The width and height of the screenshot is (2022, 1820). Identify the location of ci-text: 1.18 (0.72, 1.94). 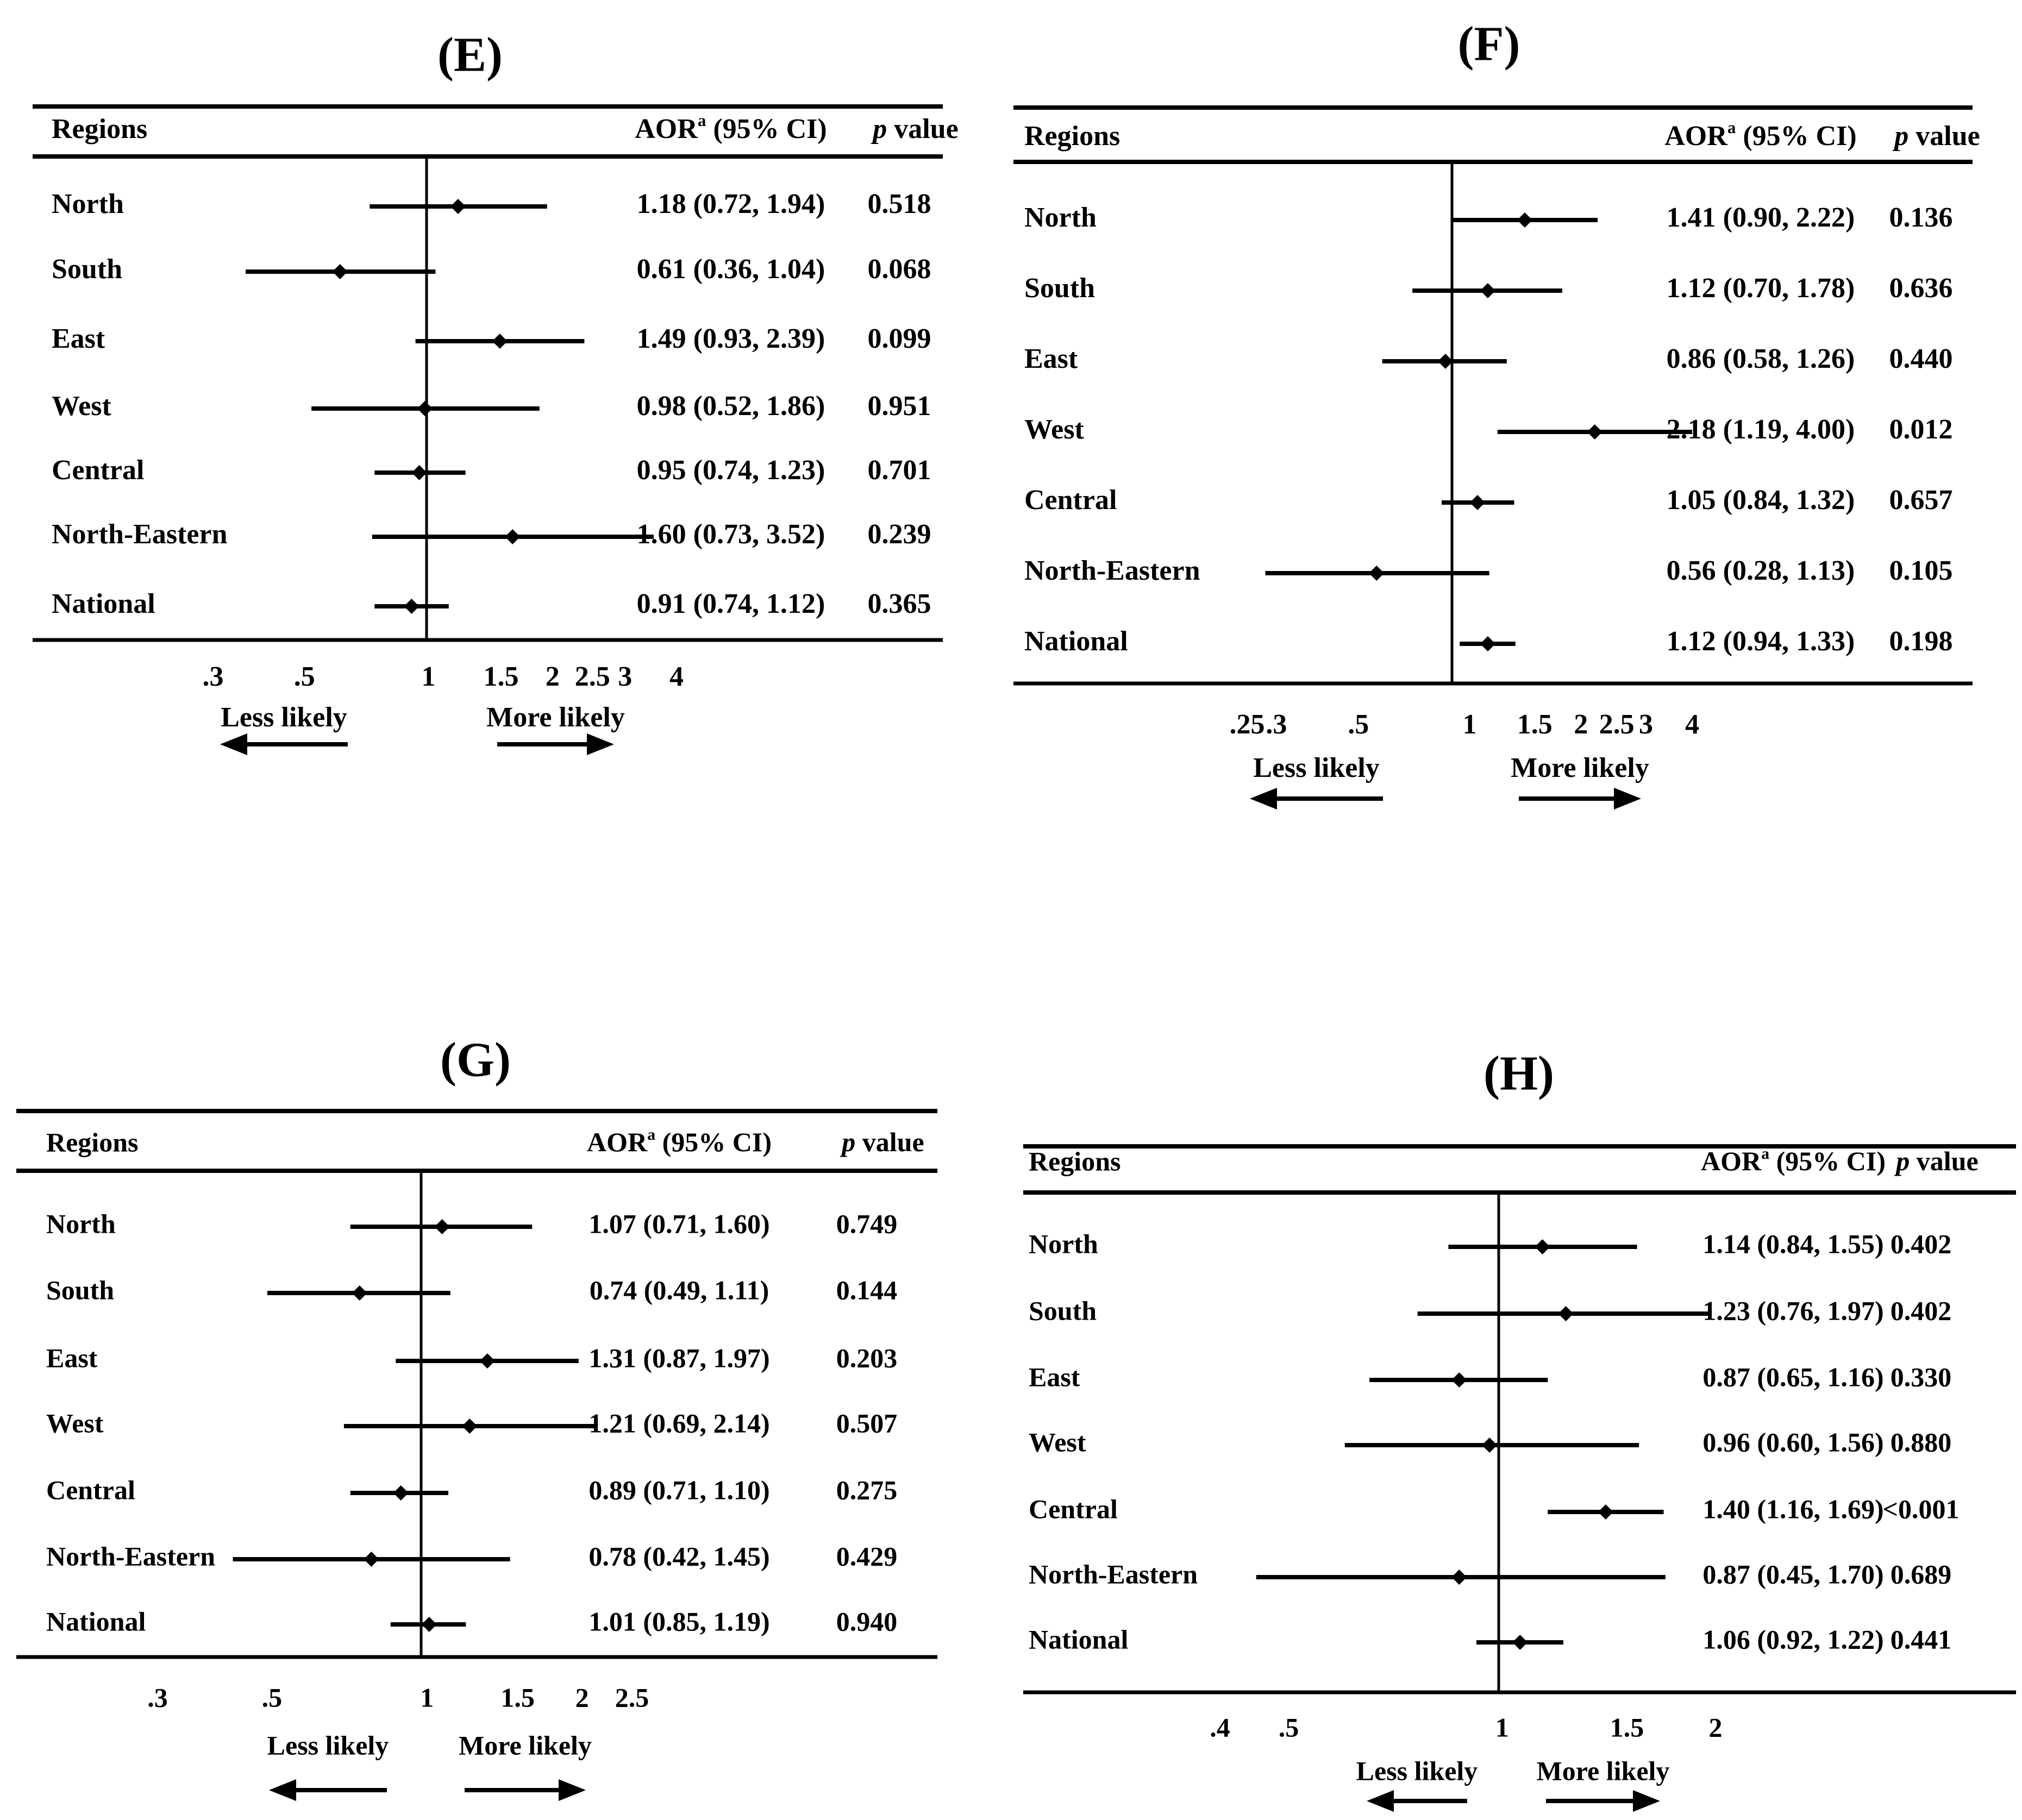
(731, 204).